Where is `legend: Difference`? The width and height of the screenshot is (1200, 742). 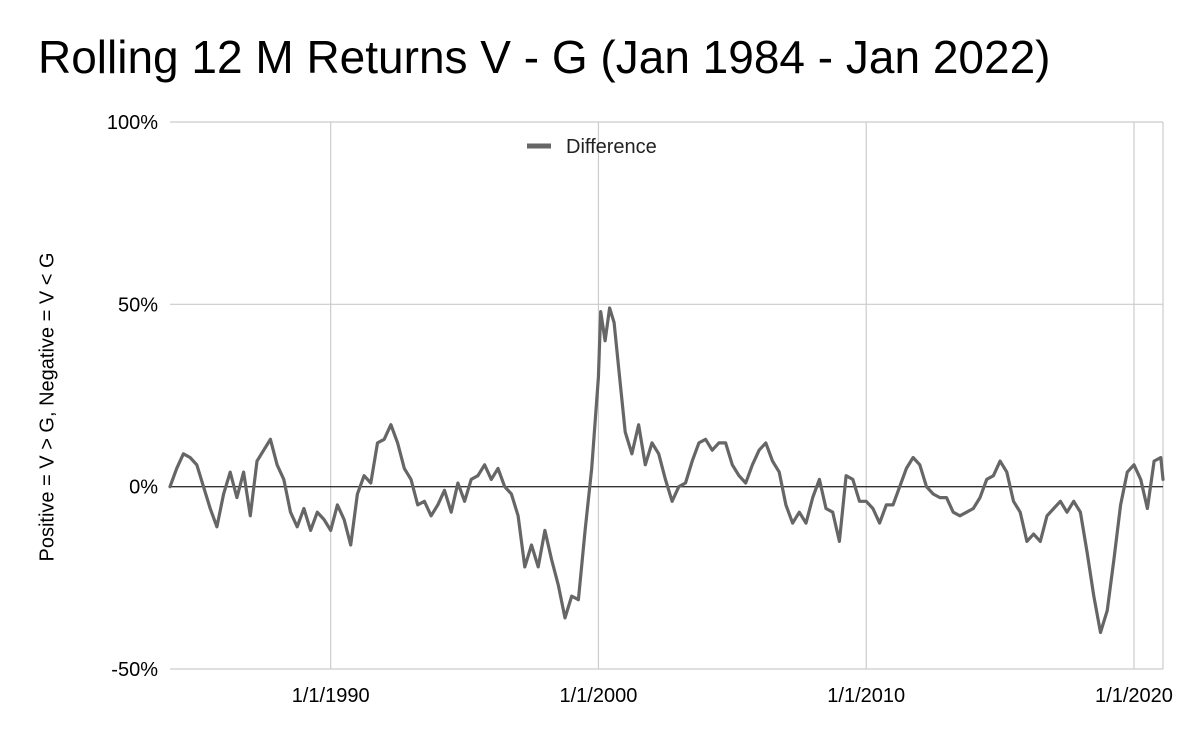 legend: Difference is located at coordinates (592, 147).